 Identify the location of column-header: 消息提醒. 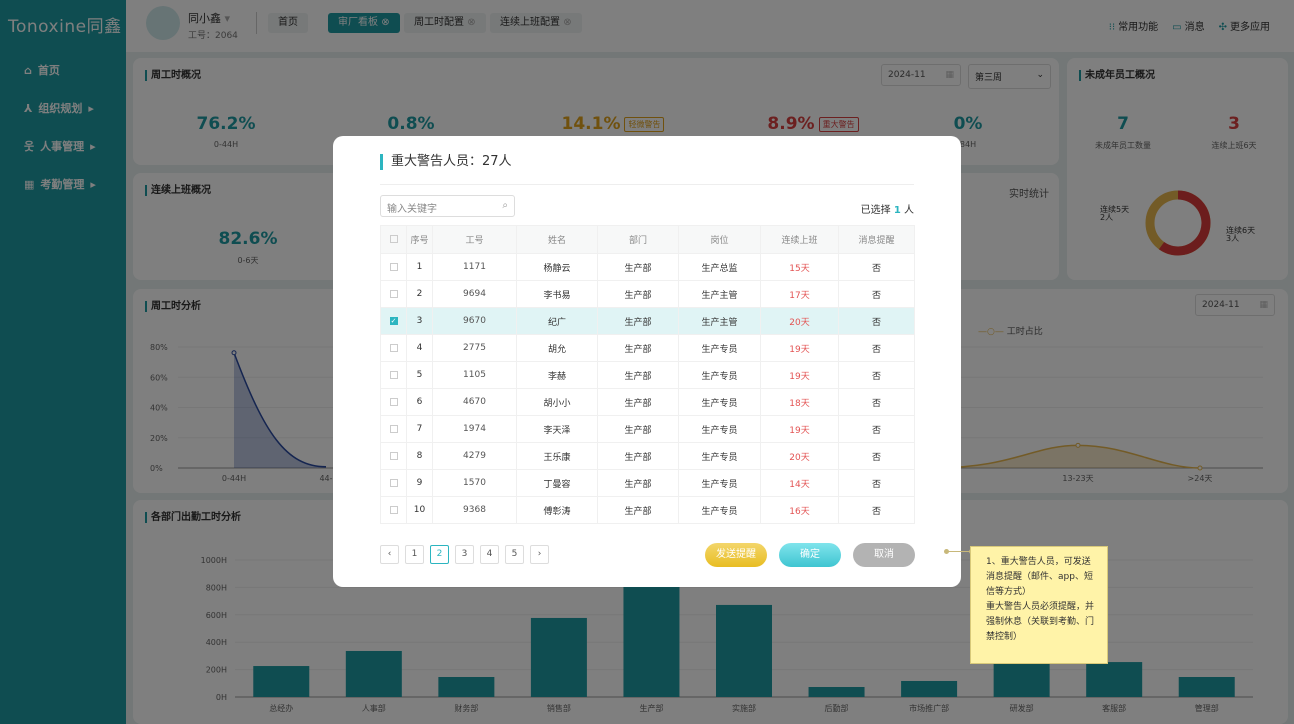
(876, 239).